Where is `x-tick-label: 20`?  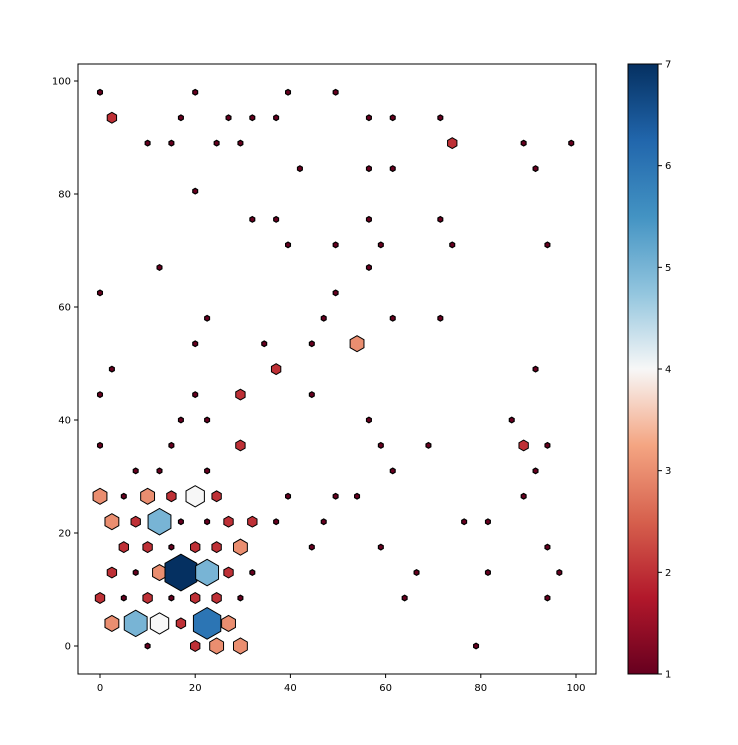
x-tick-label: 20 is located at coordinates (195, 688).